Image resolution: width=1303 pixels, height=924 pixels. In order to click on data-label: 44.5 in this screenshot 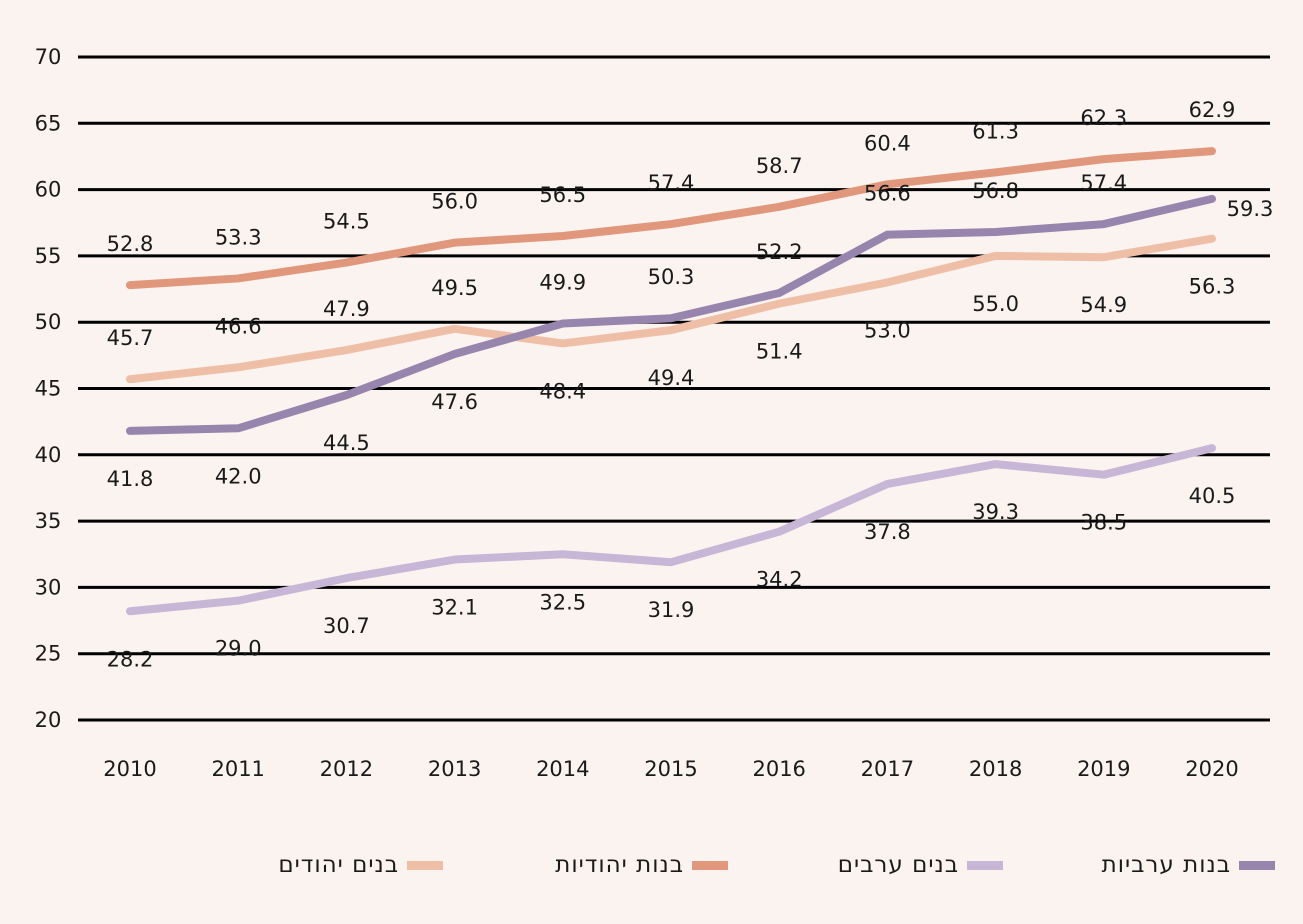, I will do `click(346, 443)`.